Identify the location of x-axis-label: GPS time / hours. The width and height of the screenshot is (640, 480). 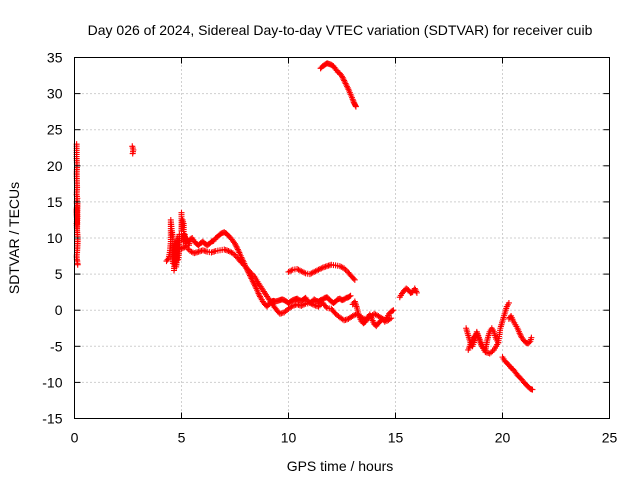
(340, 466).